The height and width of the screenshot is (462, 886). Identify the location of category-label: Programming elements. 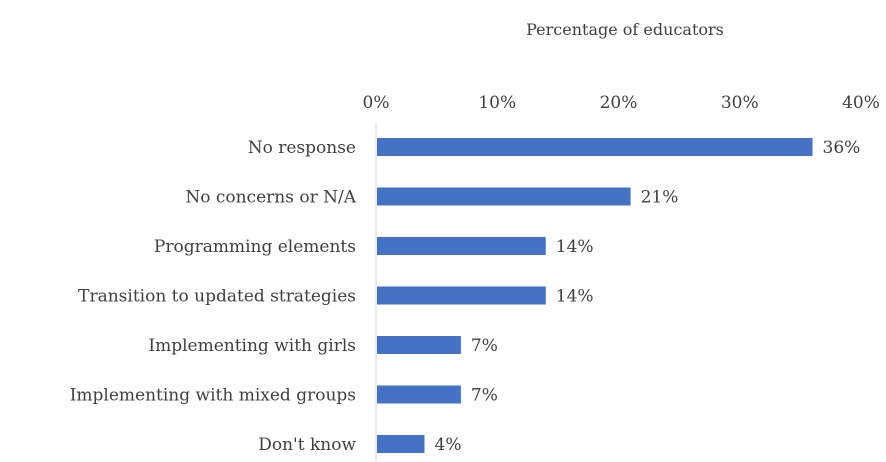
(255, 247).